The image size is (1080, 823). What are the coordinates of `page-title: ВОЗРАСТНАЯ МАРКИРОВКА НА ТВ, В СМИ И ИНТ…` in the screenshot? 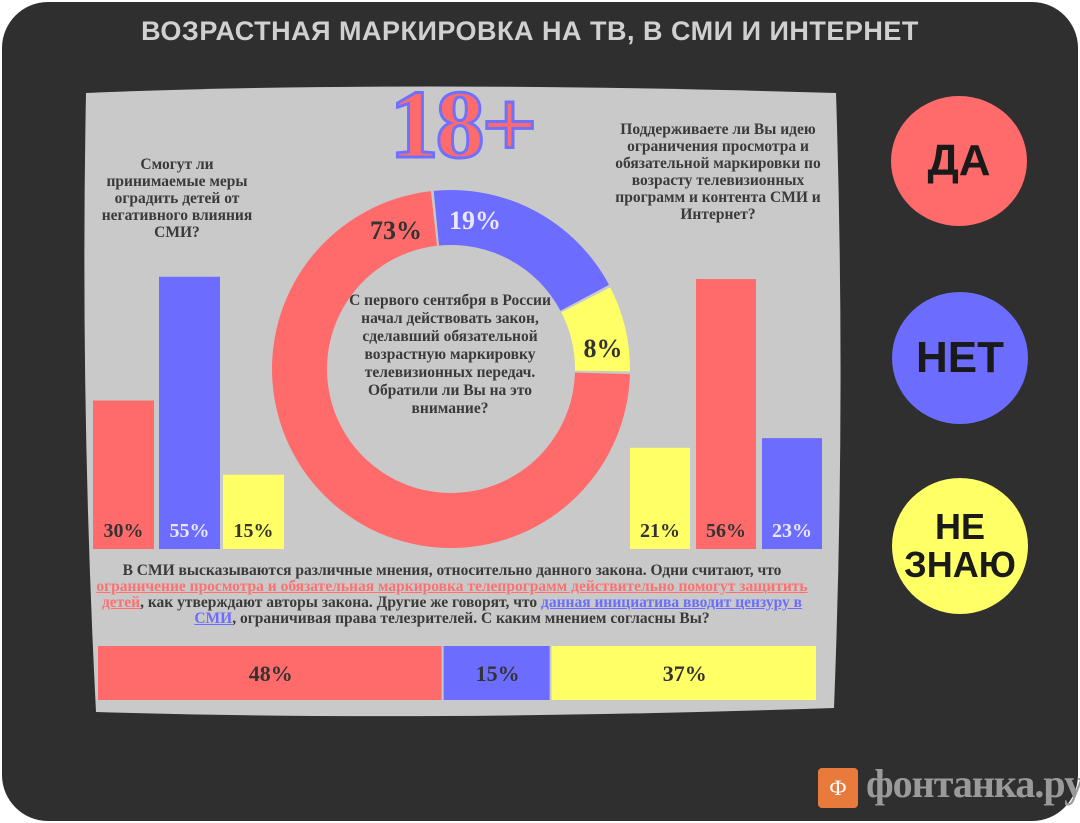 It's located at (530, 31).